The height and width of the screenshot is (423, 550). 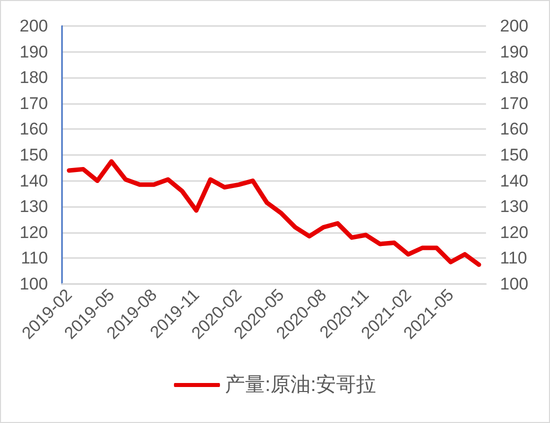 What do you see at coordinates (514, 78) in the screenshot?
I see `y2-tick-label: 180` at bounding box center [514, 78].